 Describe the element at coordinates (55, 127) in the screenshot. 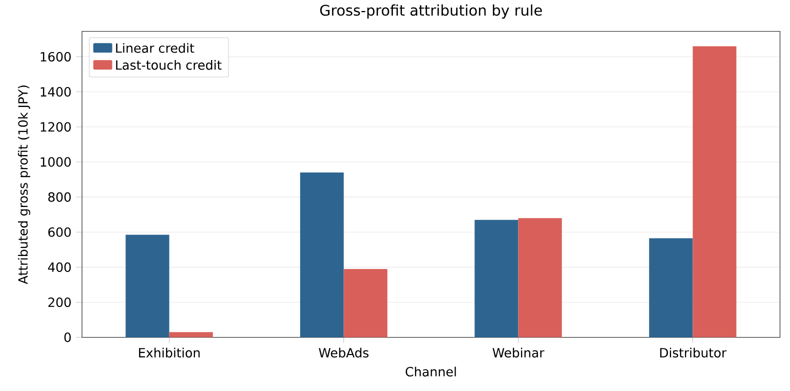

I see `y-tick-label: 1200` at that location.